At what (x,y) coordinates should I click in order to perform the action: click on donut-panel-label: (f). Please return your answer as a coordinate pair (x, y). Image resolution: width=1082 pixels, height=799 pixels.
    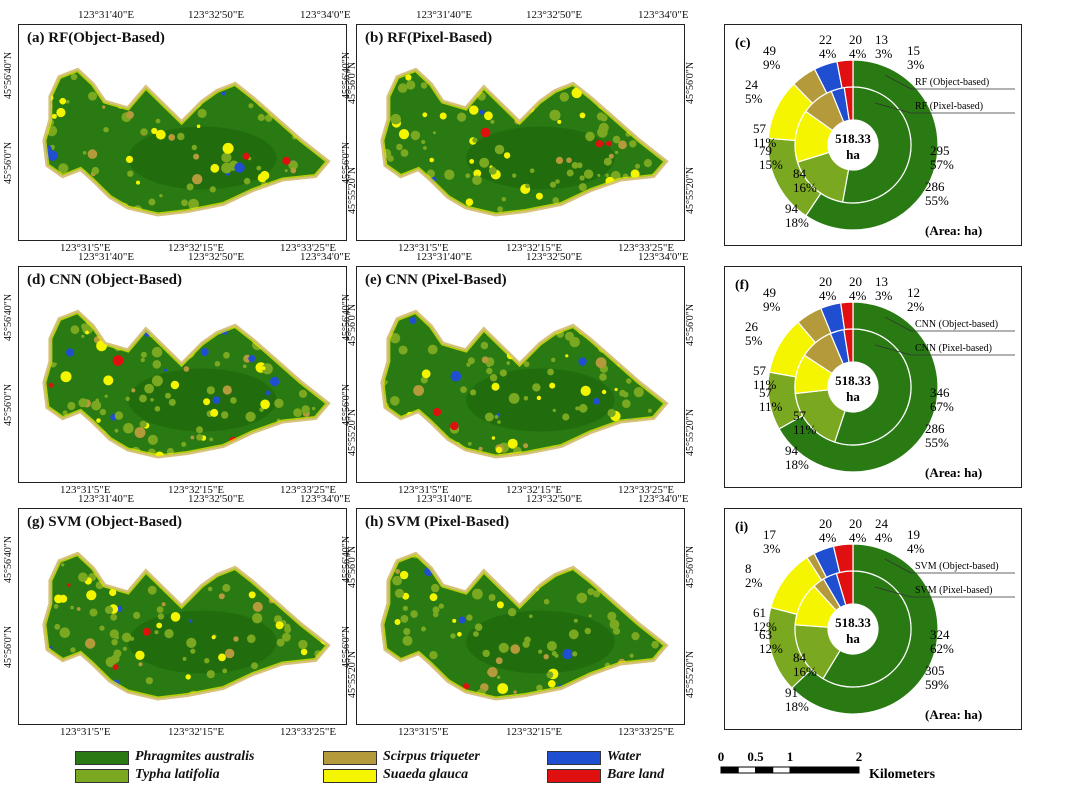
    Looking at the image, I should click on (742, 285).